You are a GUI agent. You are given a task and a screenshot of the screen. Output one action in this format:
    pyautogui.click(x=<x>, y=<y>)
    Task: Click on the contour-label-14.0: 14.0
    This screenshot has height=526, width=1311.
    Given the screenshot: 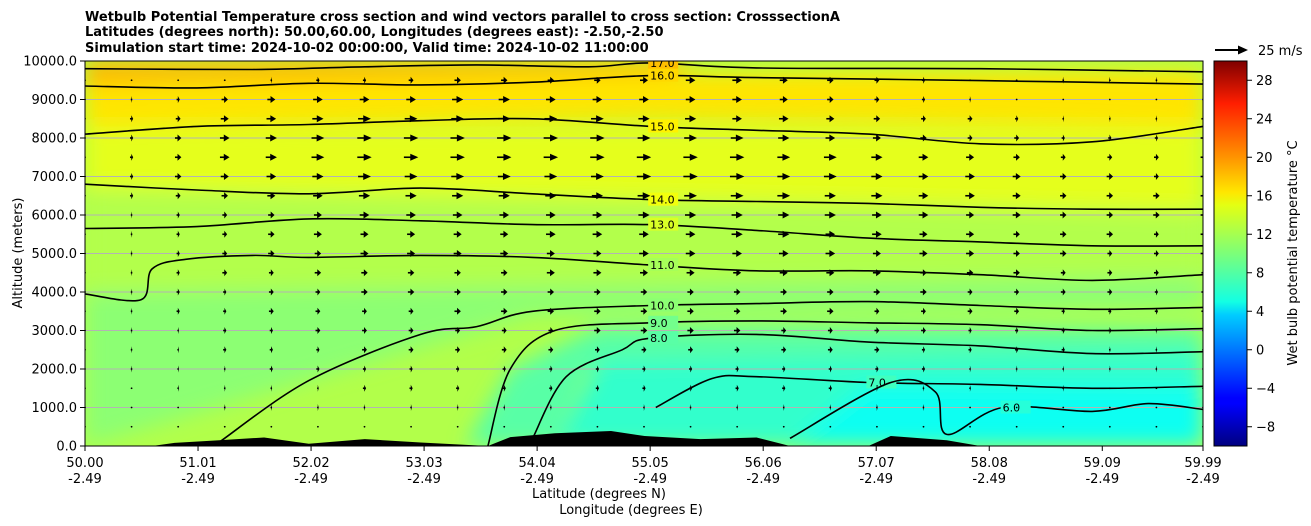 What is the action you would take?
    pyautogui.click(x=662, y=200)
    